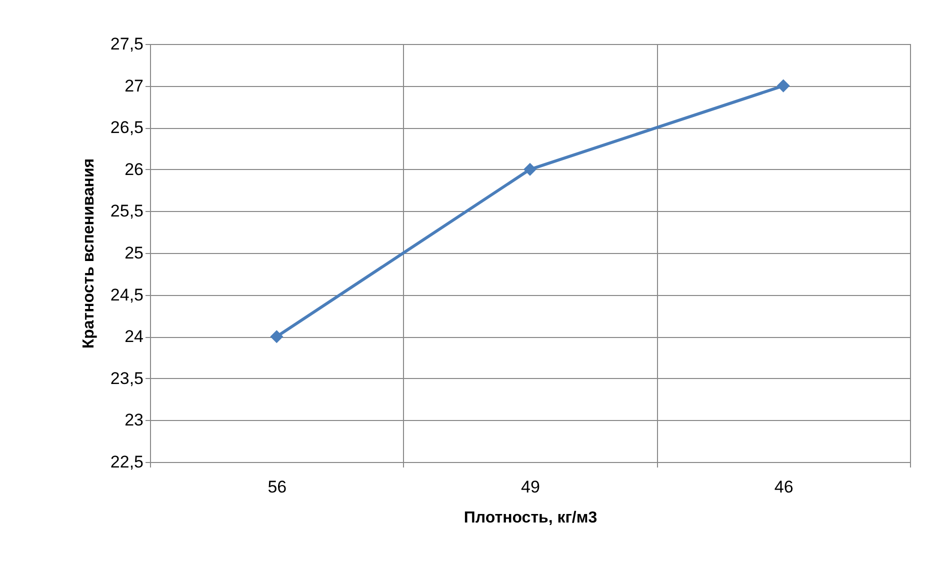 The width and height of the screenshot is (932, 568). Describe the element at coordinates (277, 487) in the screenshot. I see `x-tick-label: 56` at that location.